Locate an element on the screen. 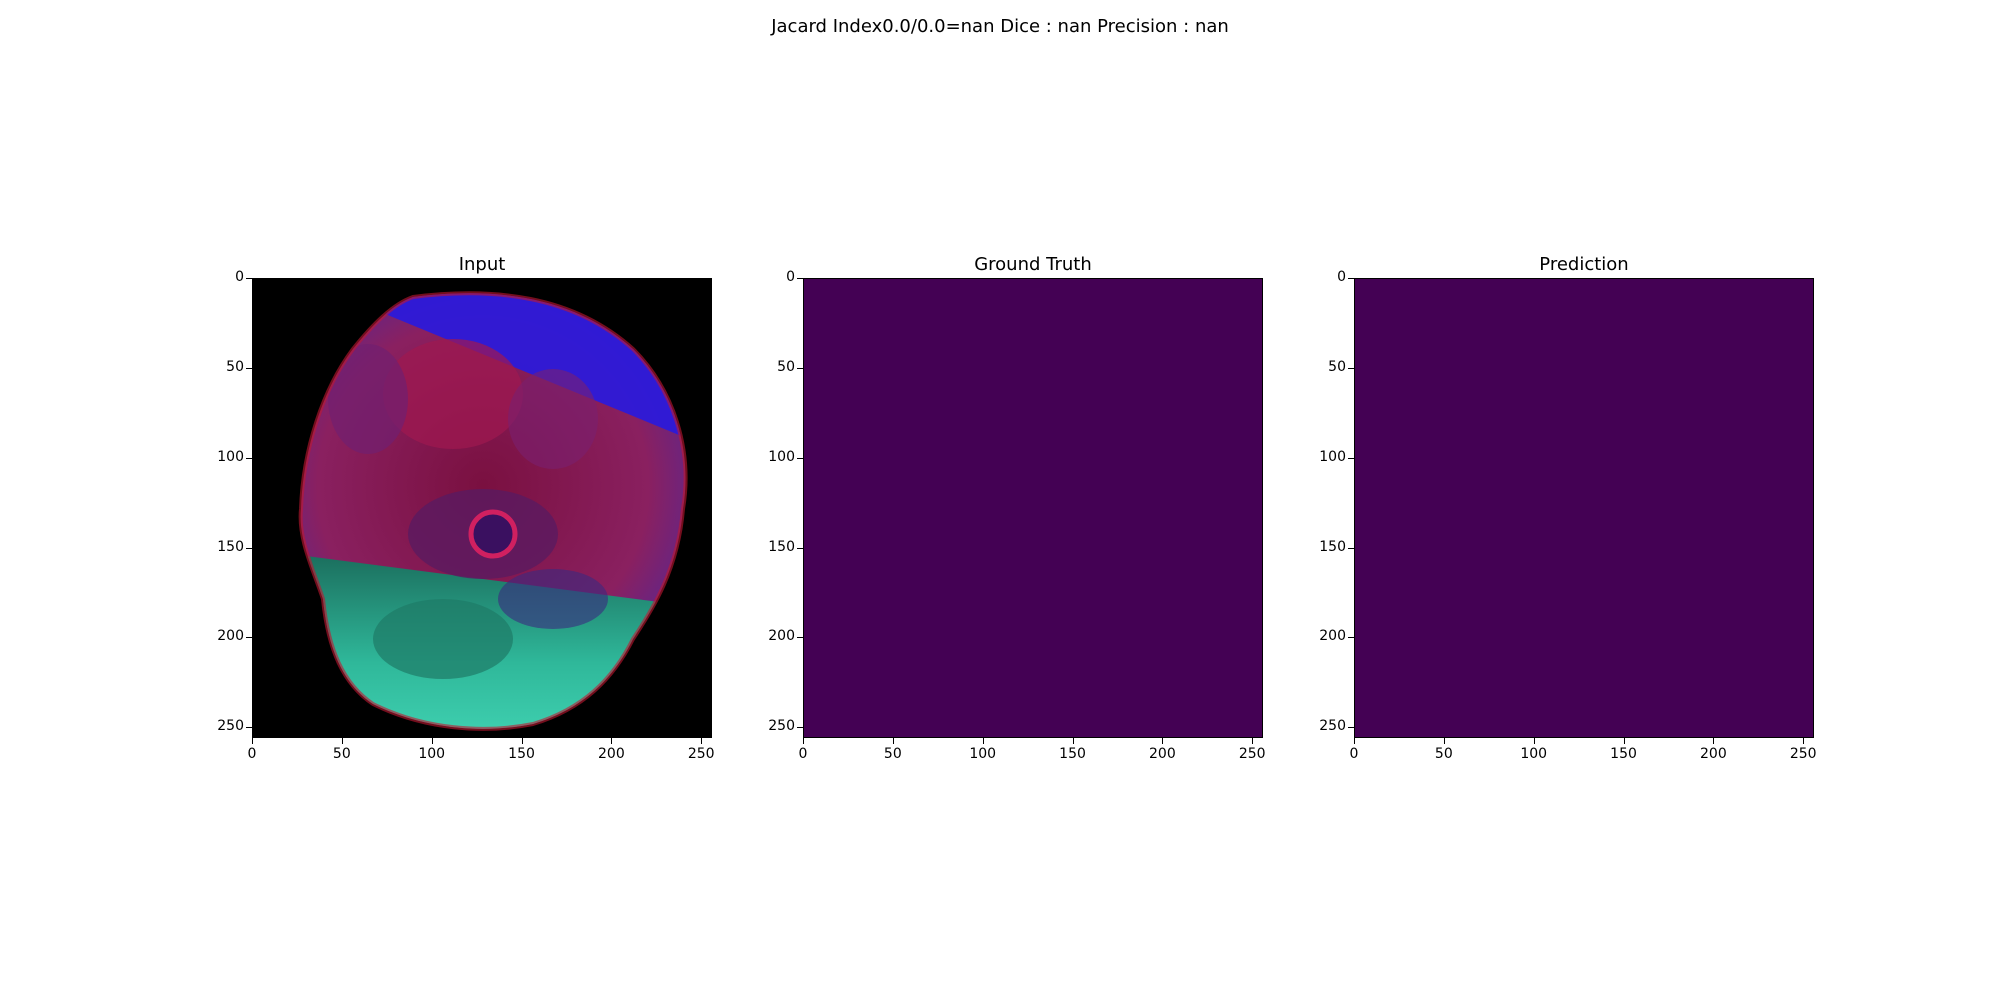  panel-title-input: Input is located at coordinates (482, 264).